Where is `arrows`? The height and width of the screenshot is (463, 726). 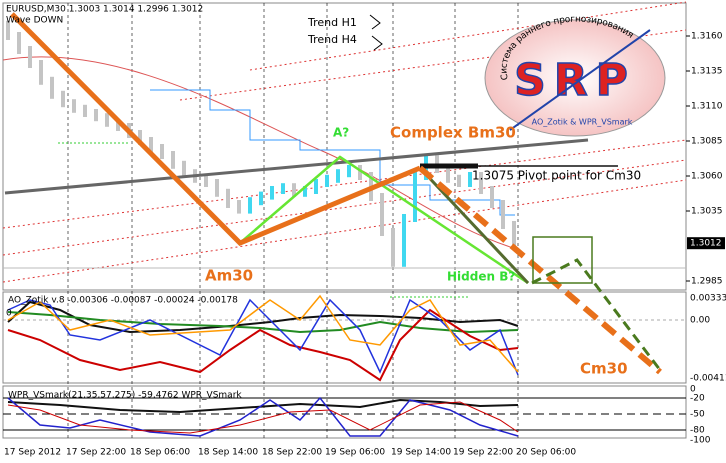 arrows is located at coordinates (376, 32).